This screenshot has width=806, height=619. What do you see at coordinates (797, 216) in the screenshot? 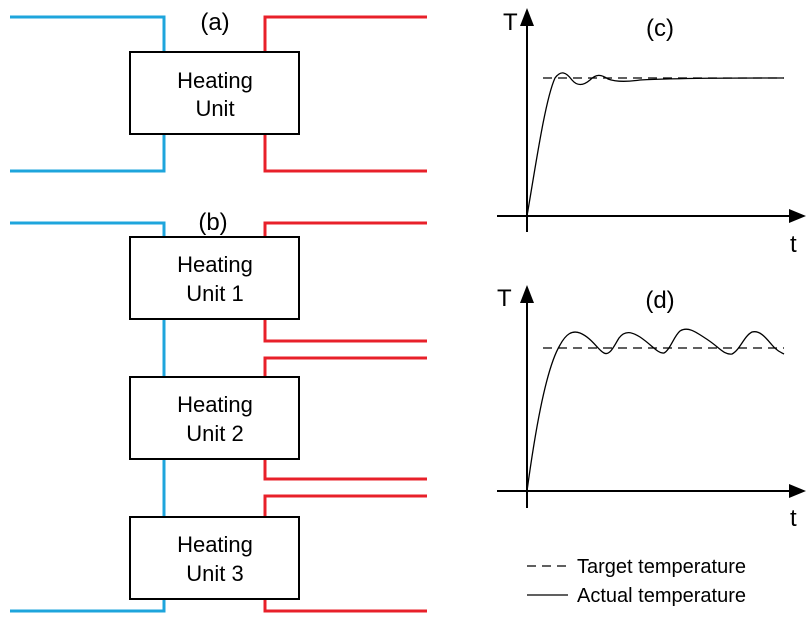
I see `panel-c-x-arrow` at bounding box center [797, 216].